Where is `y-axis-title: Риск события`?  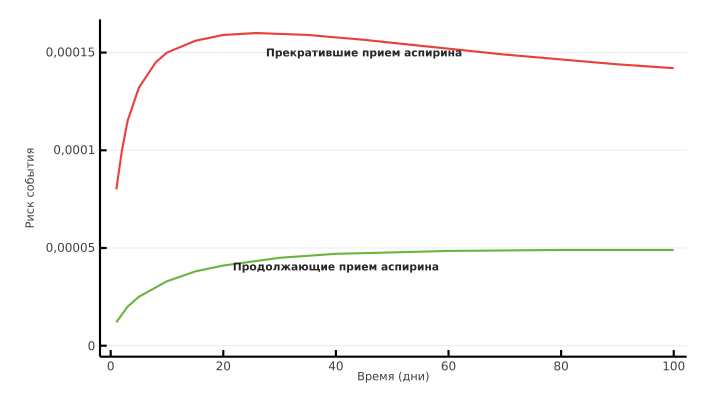
y-axis-title: Риск события is located at coordinates (29, 188).